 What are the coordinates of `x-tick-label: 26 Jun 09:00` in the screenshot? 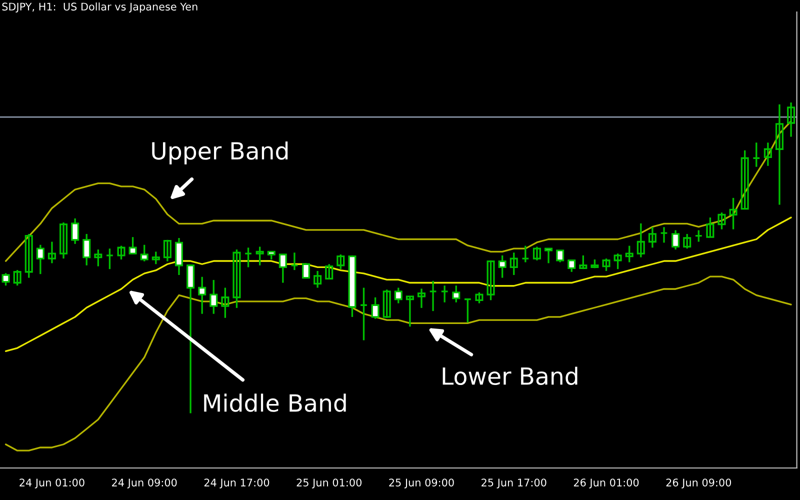 It's located at (699, 483).